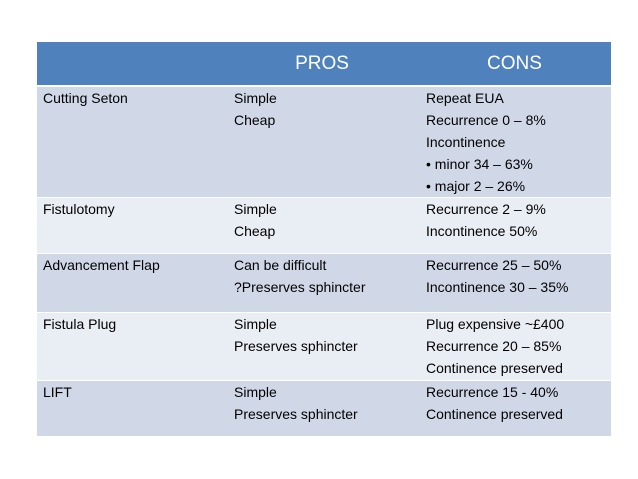 This screenshot has width=638, height=479. What do you see at coordinates (131, 141) in the screenshot?
I see `procedure-cell: Cutting Seton` at bounding box center [131, 141].